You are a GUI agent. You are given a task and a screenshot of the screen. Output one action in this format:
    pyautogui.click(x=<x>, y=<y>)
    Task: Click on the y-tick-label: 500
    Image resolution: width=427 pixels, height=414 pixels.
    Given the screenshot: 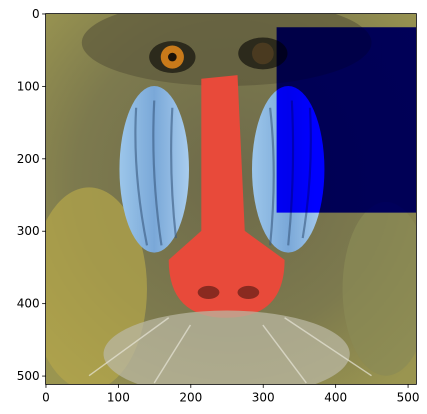 What is the action you would take?
    pyautogui.click(x=28, y=376)
    